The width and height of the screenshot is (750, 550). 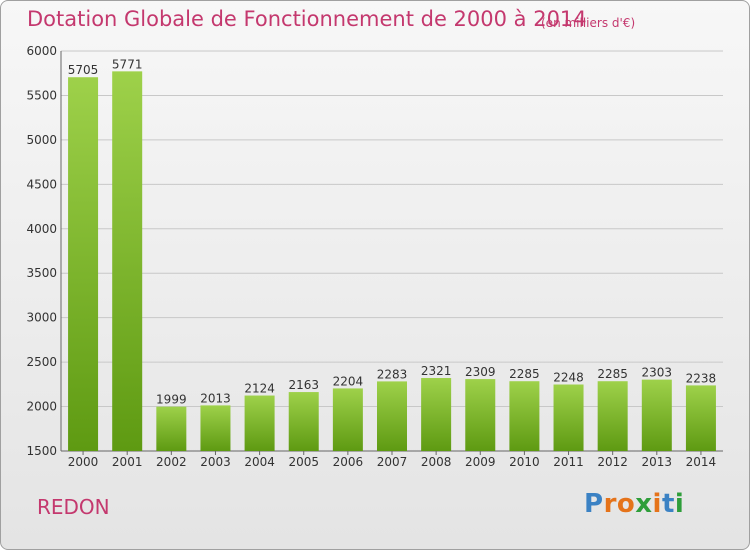 What do you see at coordinates (480, 462) in the screenshot?
I see `x-tick-label: 2009` at bounding box center [480, 462].